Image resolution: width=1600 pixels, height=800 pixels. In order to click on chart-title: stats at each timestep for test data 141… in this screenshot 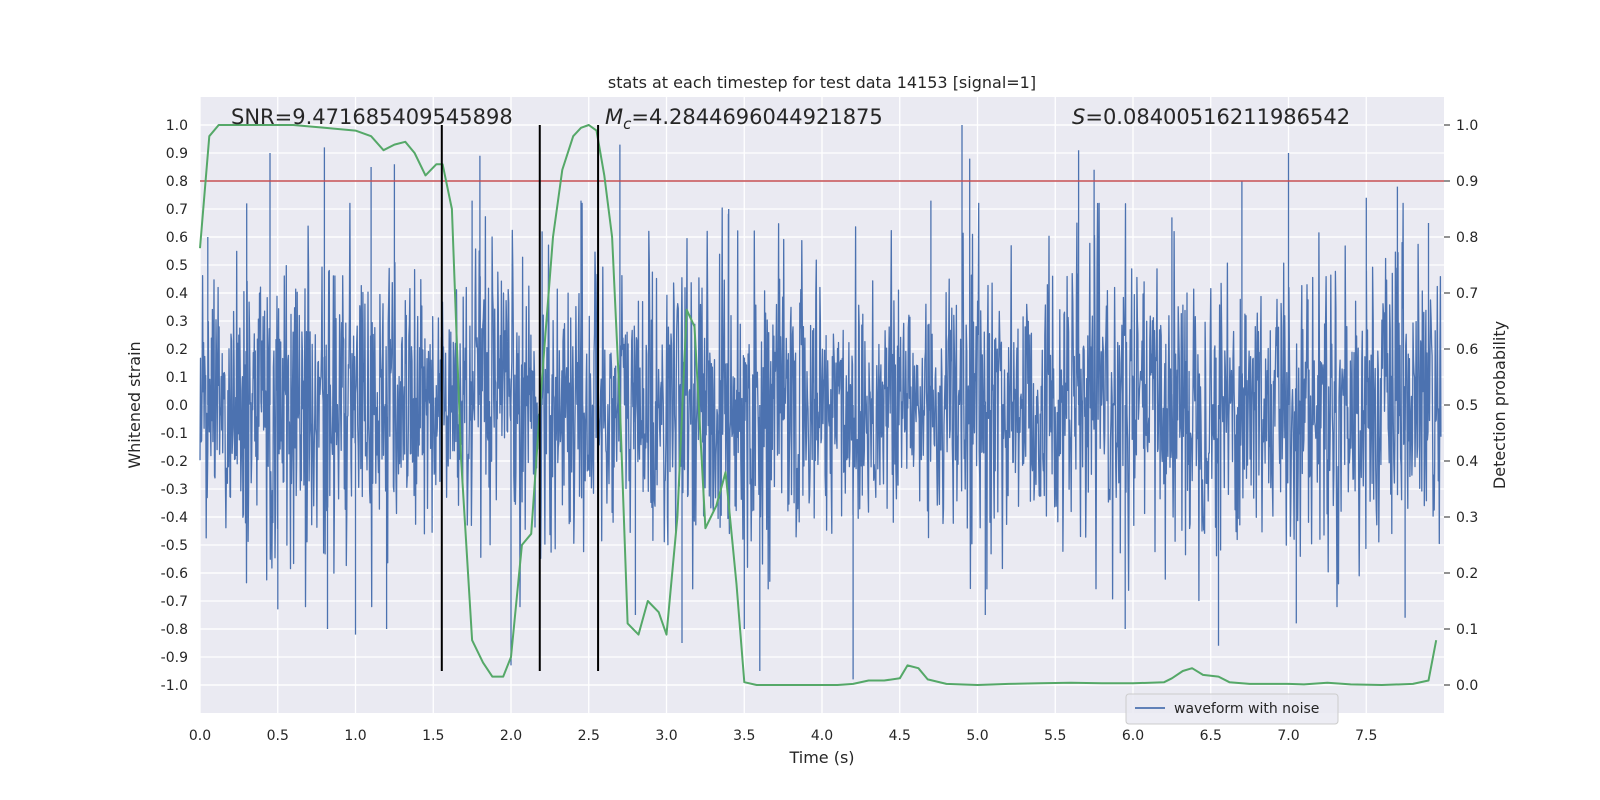, I will do `click(822, 82)`.